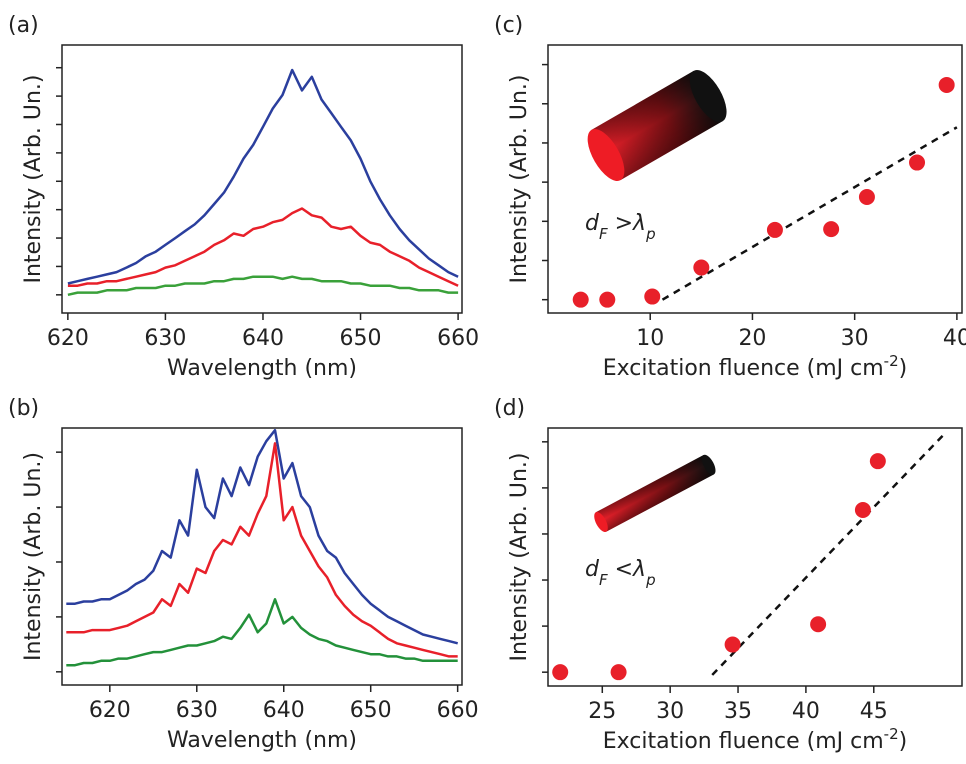  Describe the element at coordinates (655, 493) in the screenshot. I see `thin-fiber-illustration` at that location.